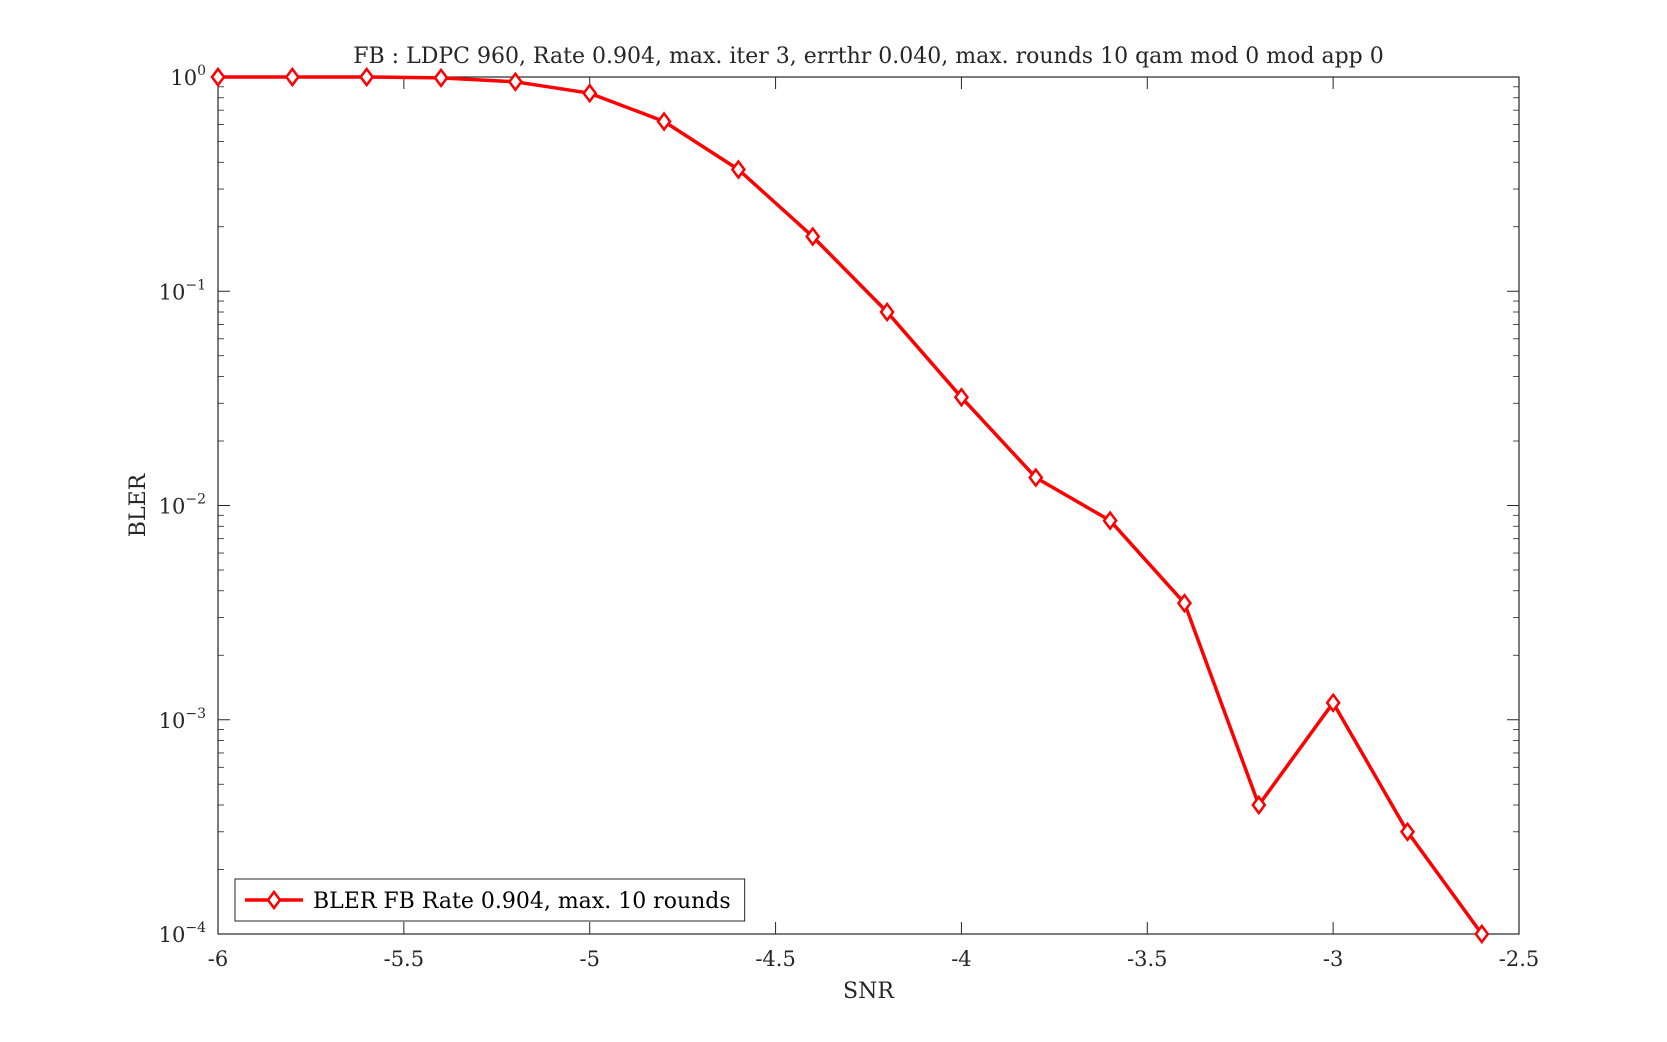  What do you see at coordinates (201, 71) in the screenshot?
I see `y-tick-exponent: 0` at bounding box center [201, 71].